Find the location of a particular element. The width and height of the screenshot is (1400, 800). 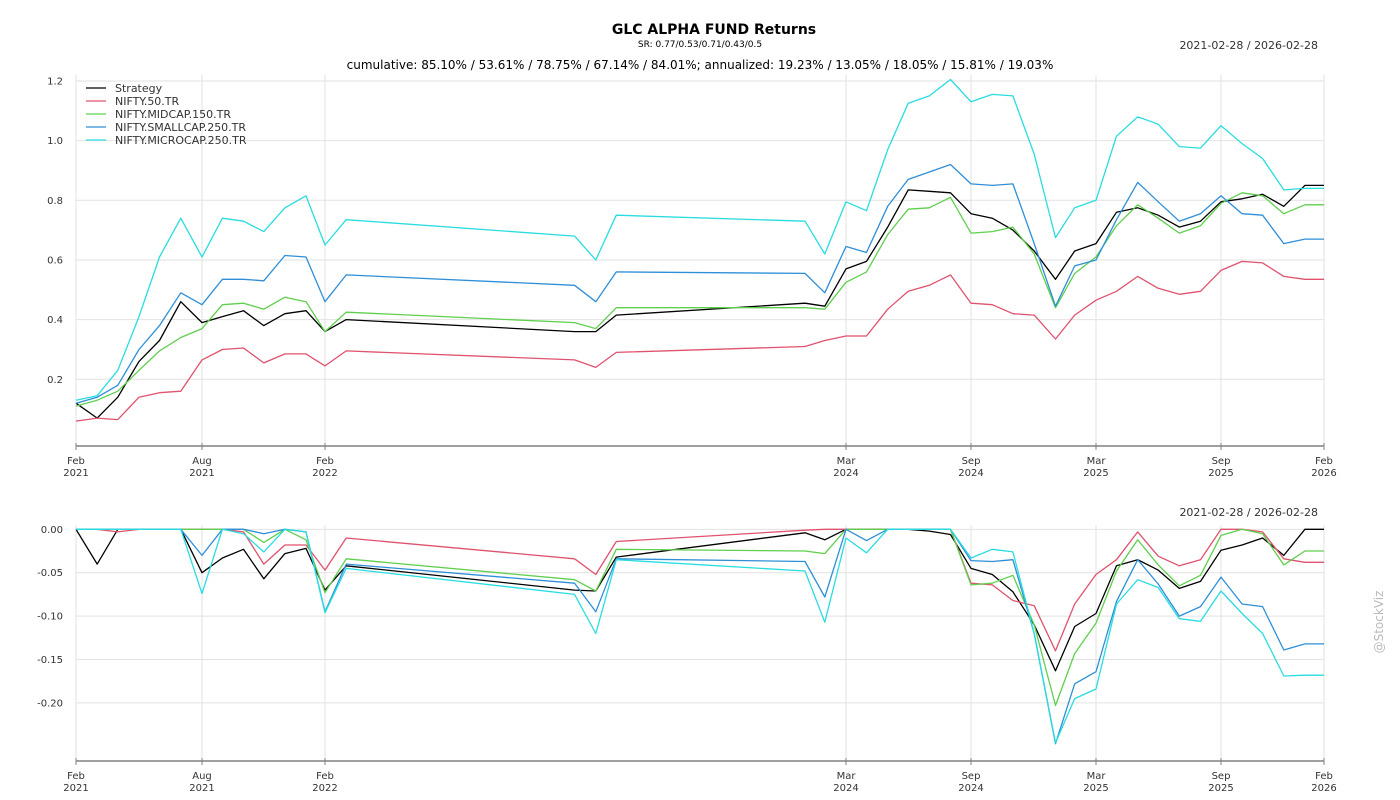

bottom-ytick-label-4: 0.00 is located at coordinates (52, 530).